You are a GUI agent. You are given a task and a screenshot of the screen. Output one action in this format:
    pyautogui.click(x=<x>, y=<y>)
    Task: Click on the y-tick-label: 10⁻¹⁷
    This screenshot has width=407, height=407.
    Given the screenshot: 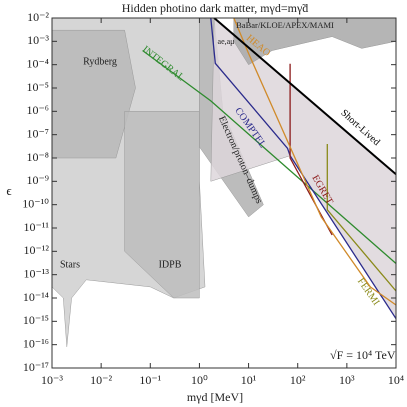 What is the action you would take?
    pyautogui.click(x=36, y=367)
    